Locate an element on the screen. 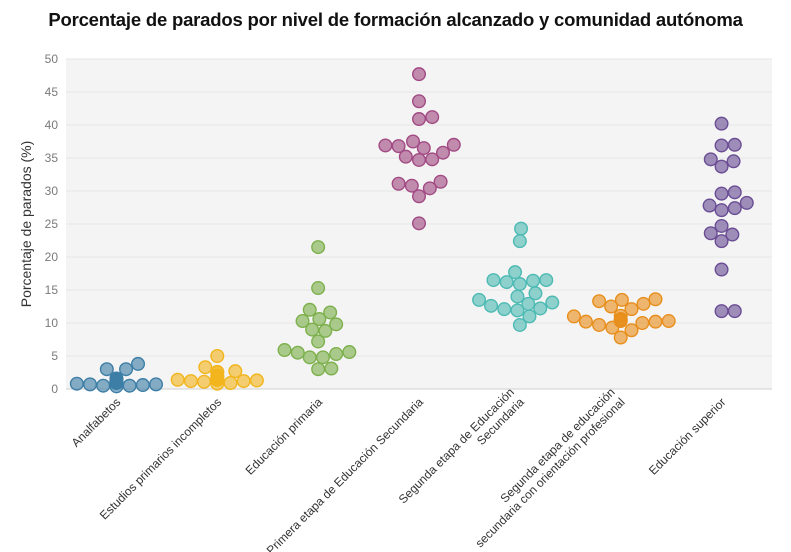  data-point: Estudios primarios incompletos: 2.7 is located at coordinates (235, 371).